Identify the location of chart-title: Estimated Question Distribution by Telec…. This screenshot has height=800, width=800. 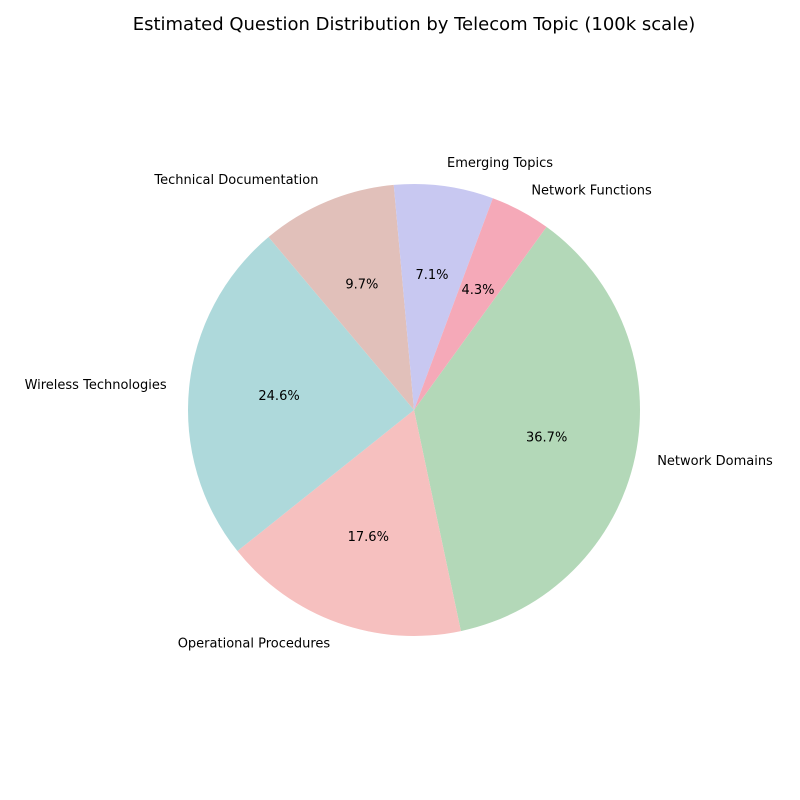
(414, 24).